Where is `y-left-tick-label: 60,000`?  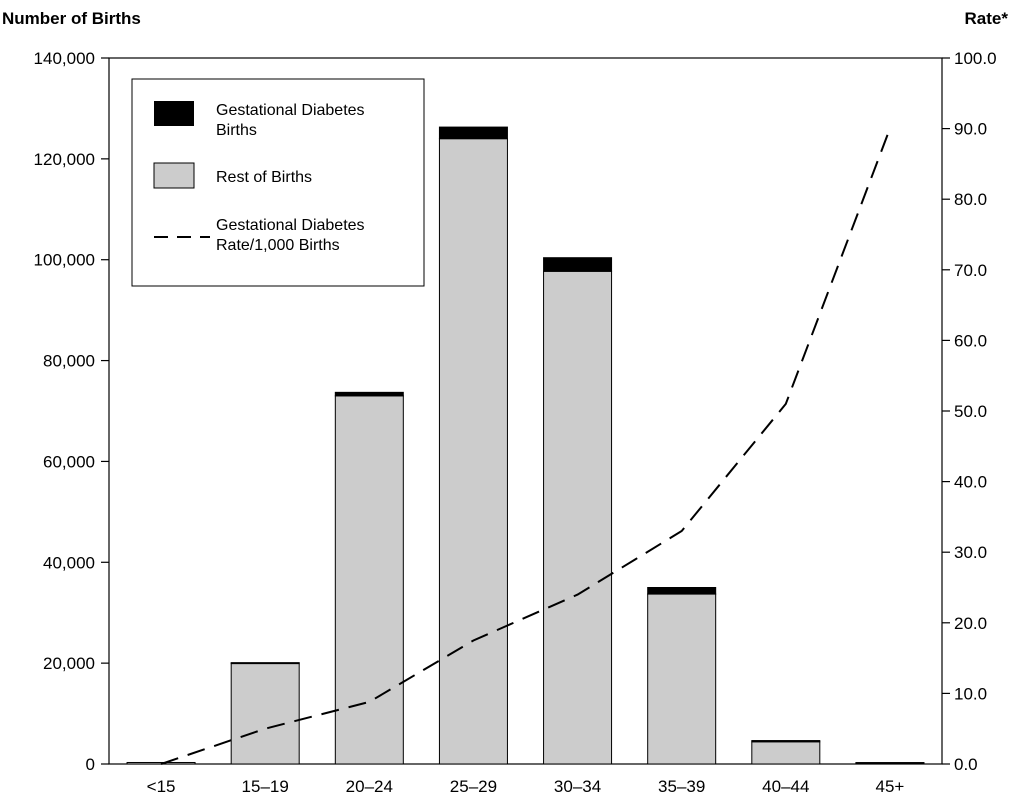 y-left-tick-label: 60,000 is located at coordinates (69, 461).